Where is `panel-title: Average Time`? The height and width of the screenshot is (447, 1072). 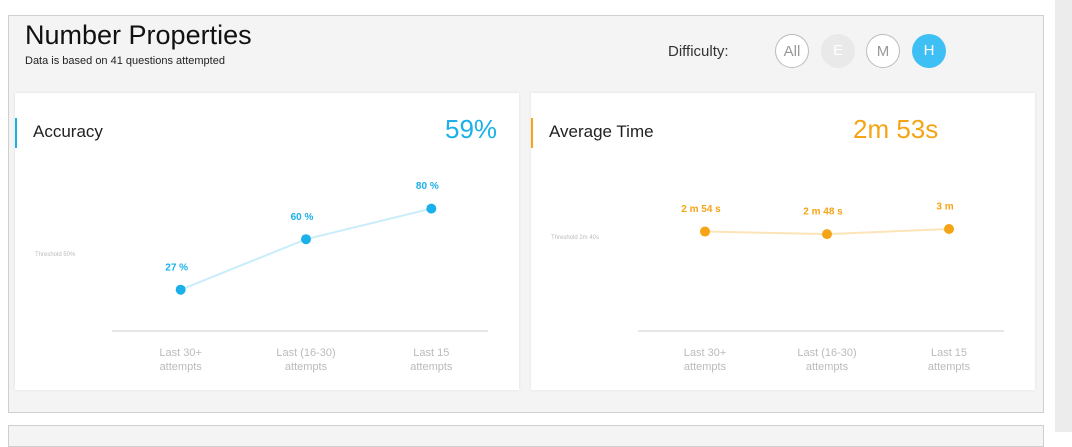 panel-title: Average Time is located at coordinates (601, 131).